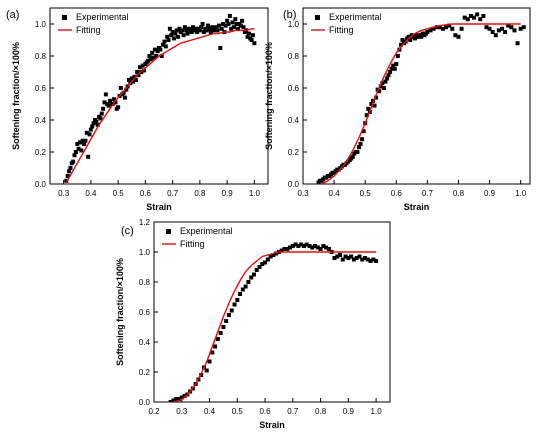  I want to click on x-tick-label: 0.2, so click(154, 411).